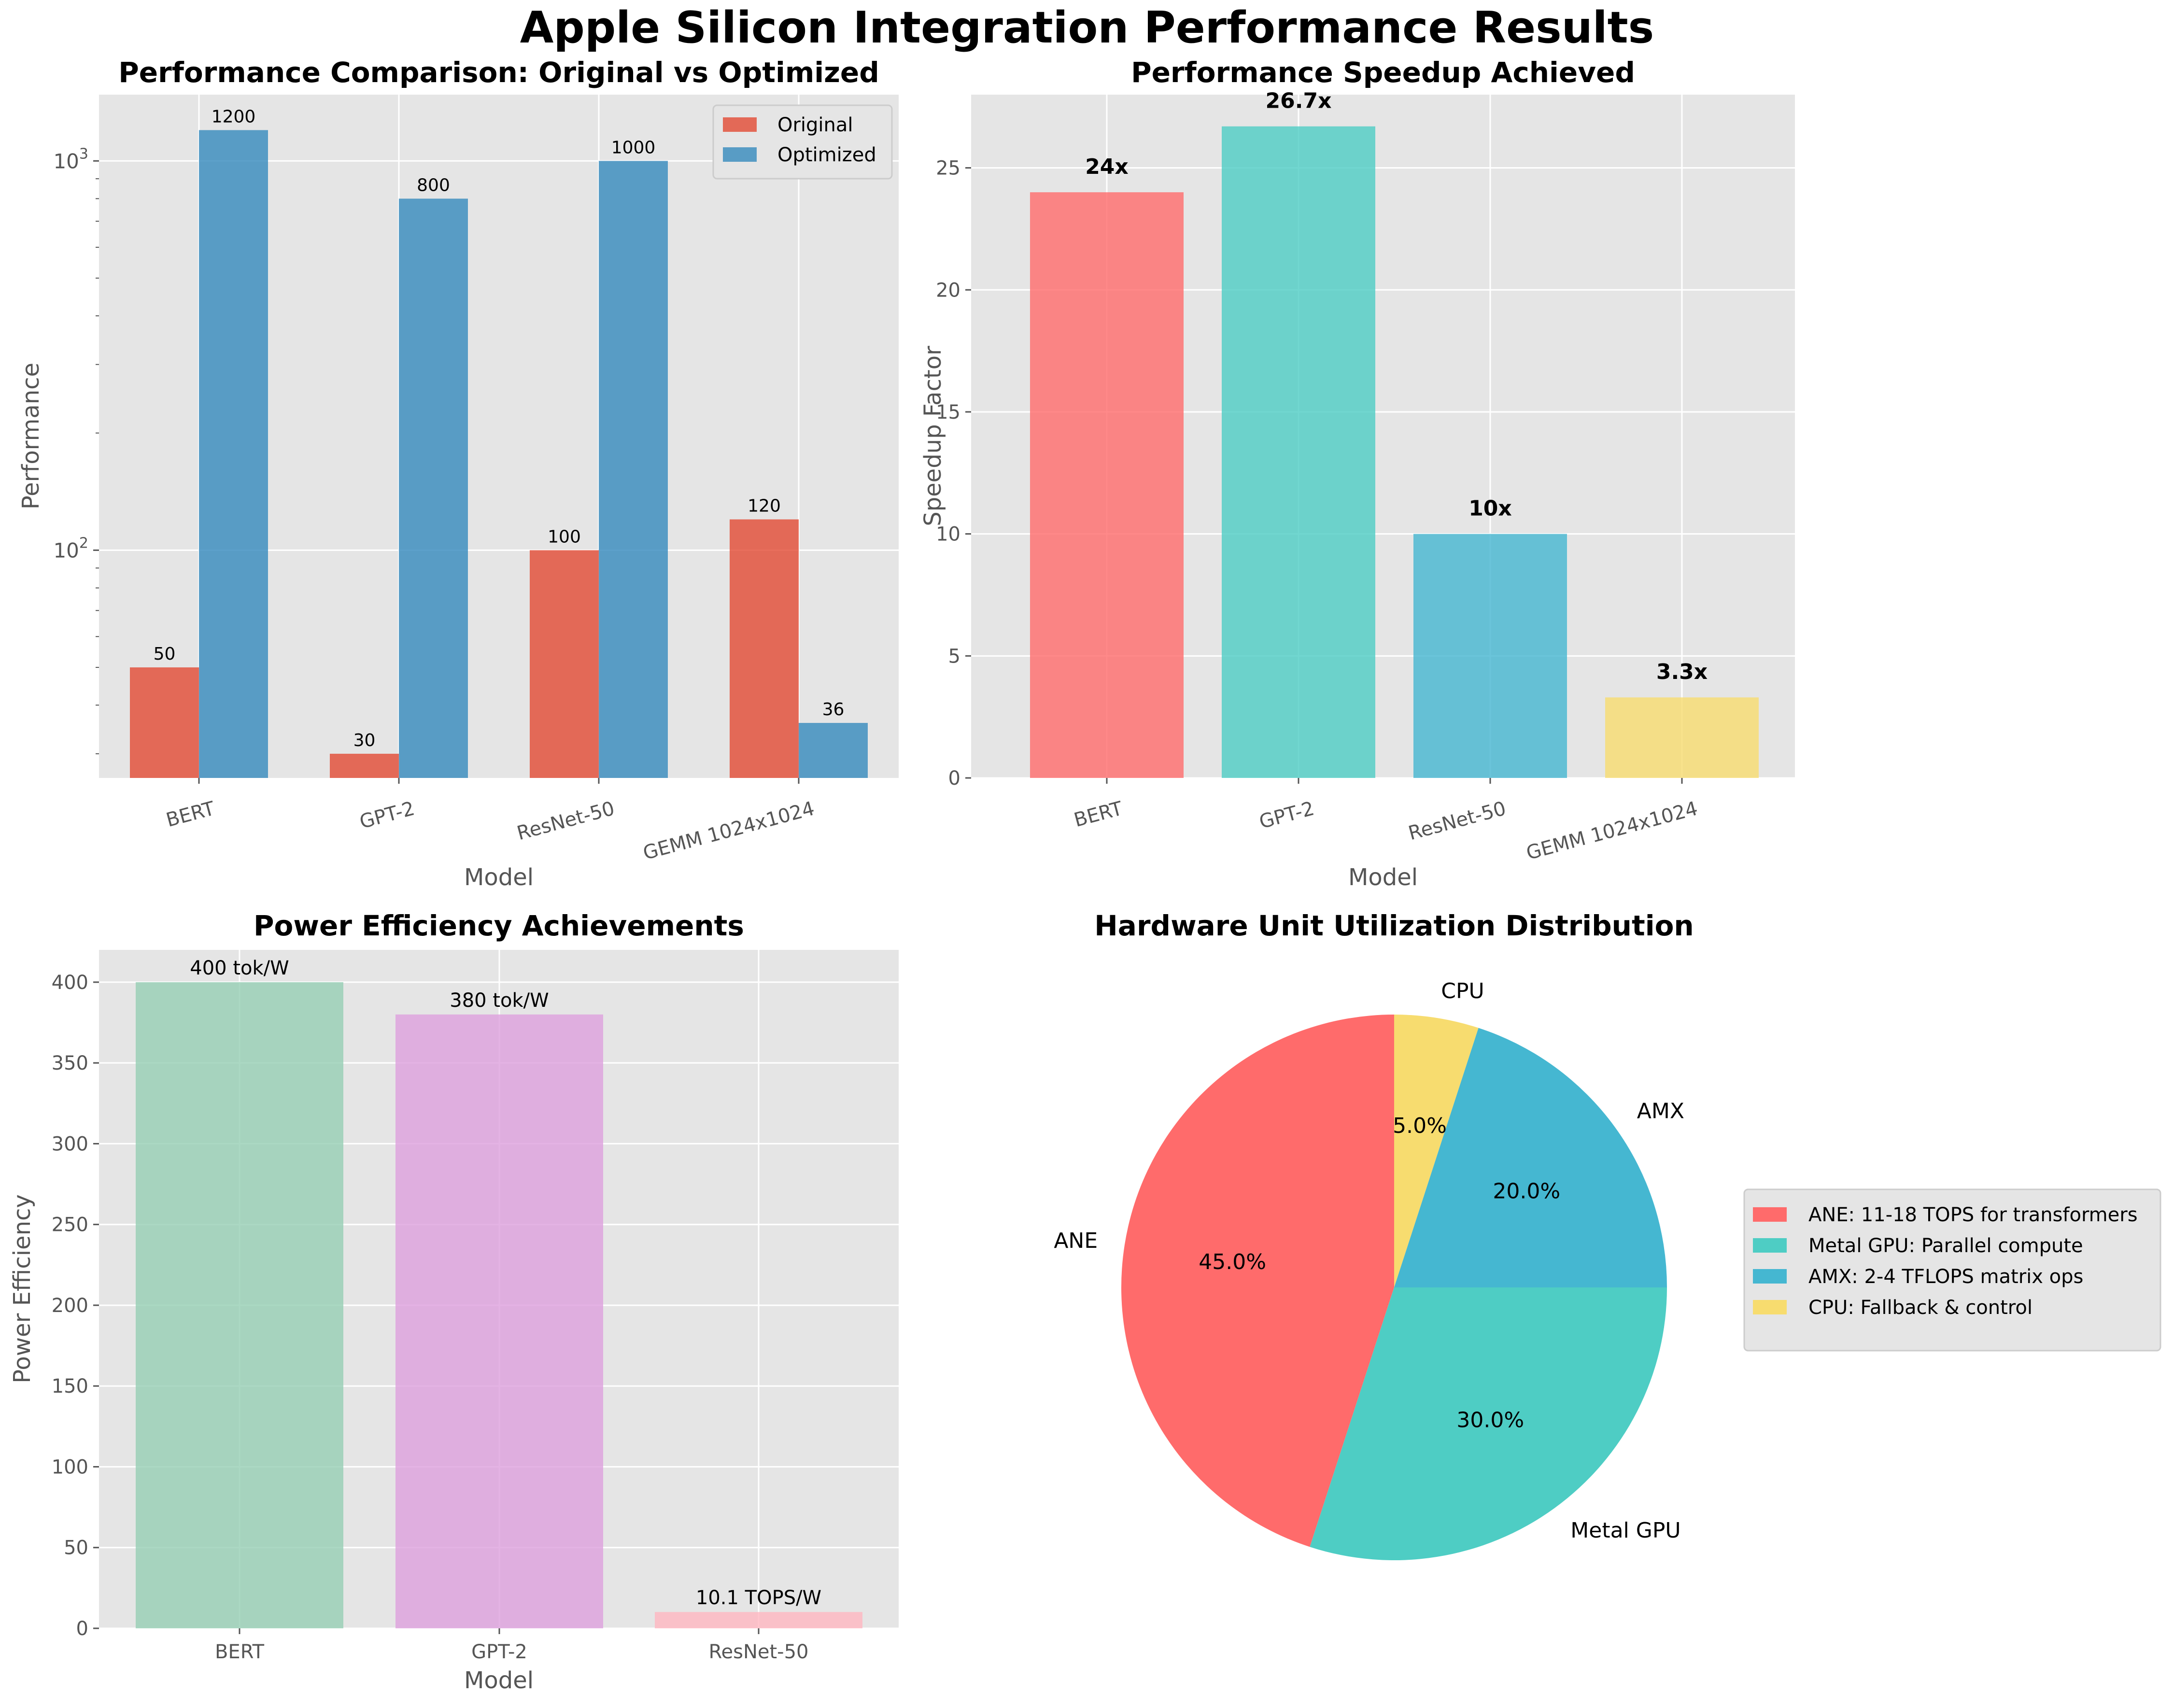  Describe the element at coordinates (565, 537) in the screenshot. I see `data-label: 100` at that location.